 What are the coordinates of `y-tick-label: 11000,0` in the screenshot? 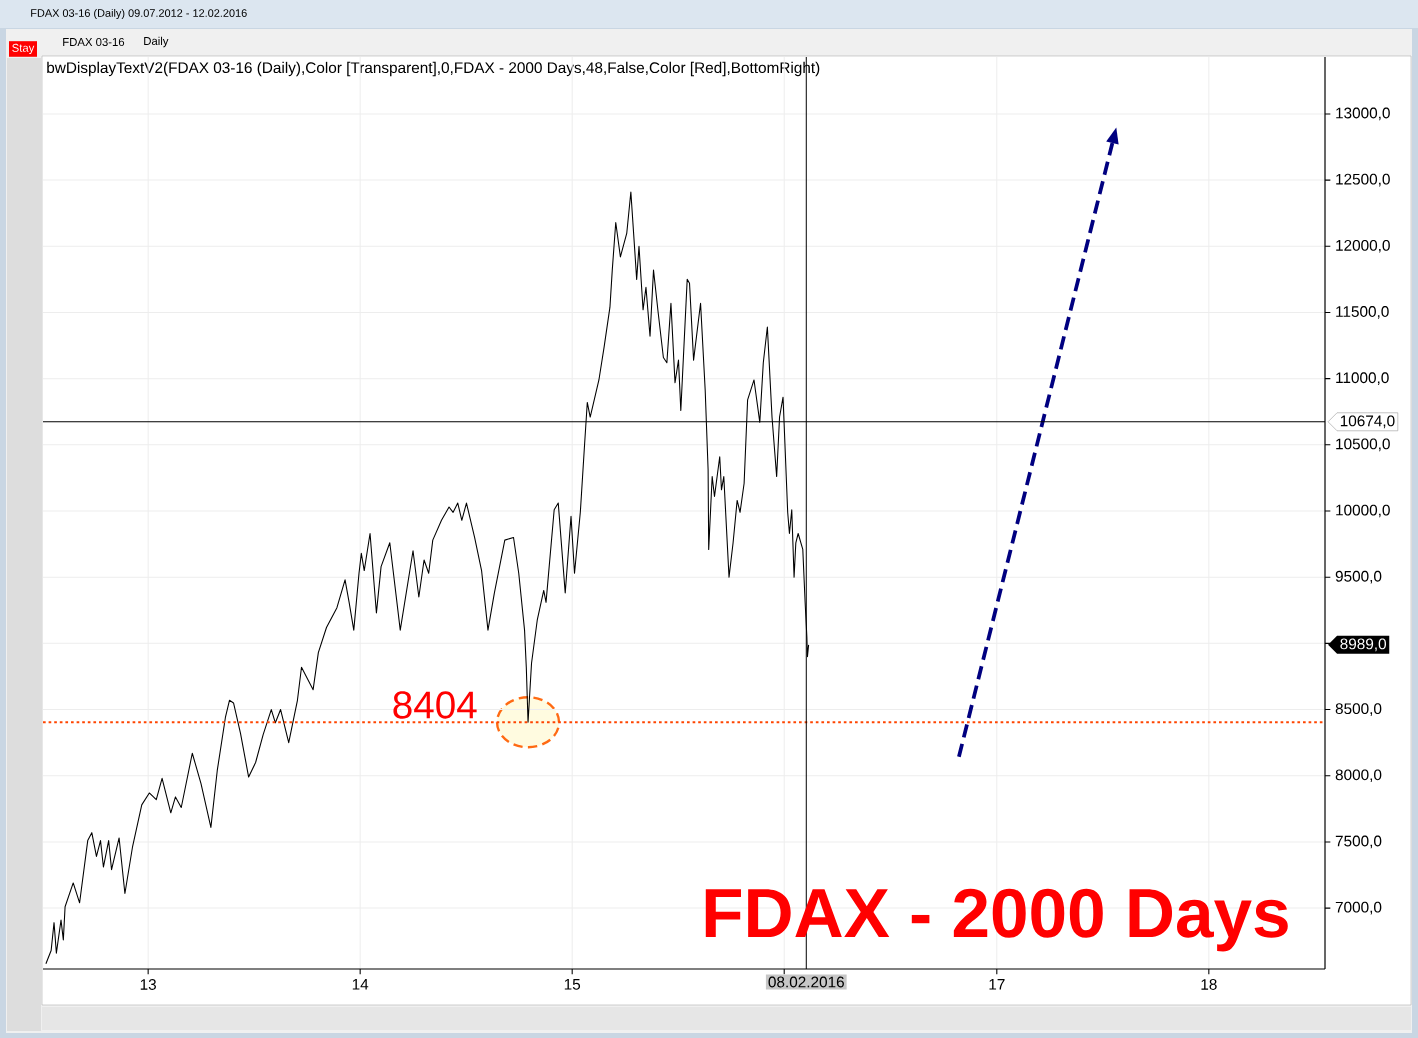 It's located at (1362, 378).